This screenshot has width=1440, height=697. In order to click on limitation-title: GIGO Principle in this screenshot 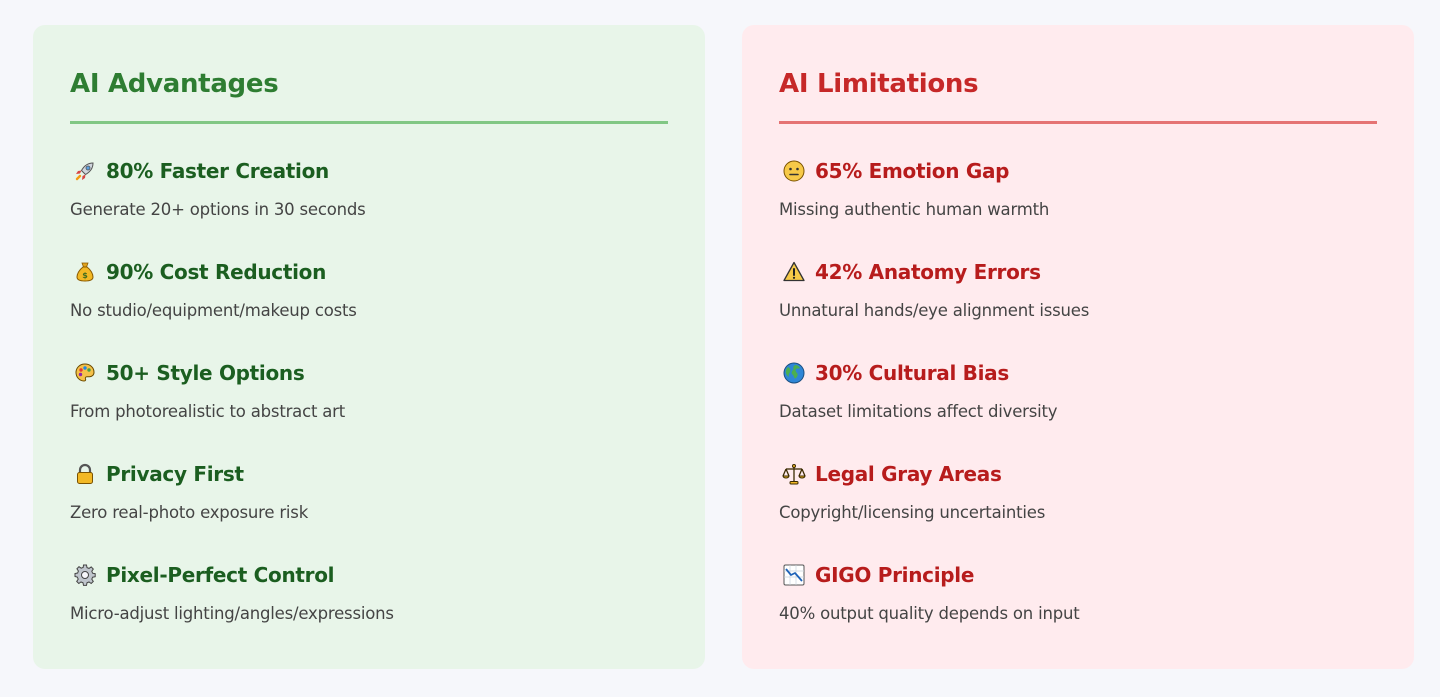, I will do `click(895, 575)`.